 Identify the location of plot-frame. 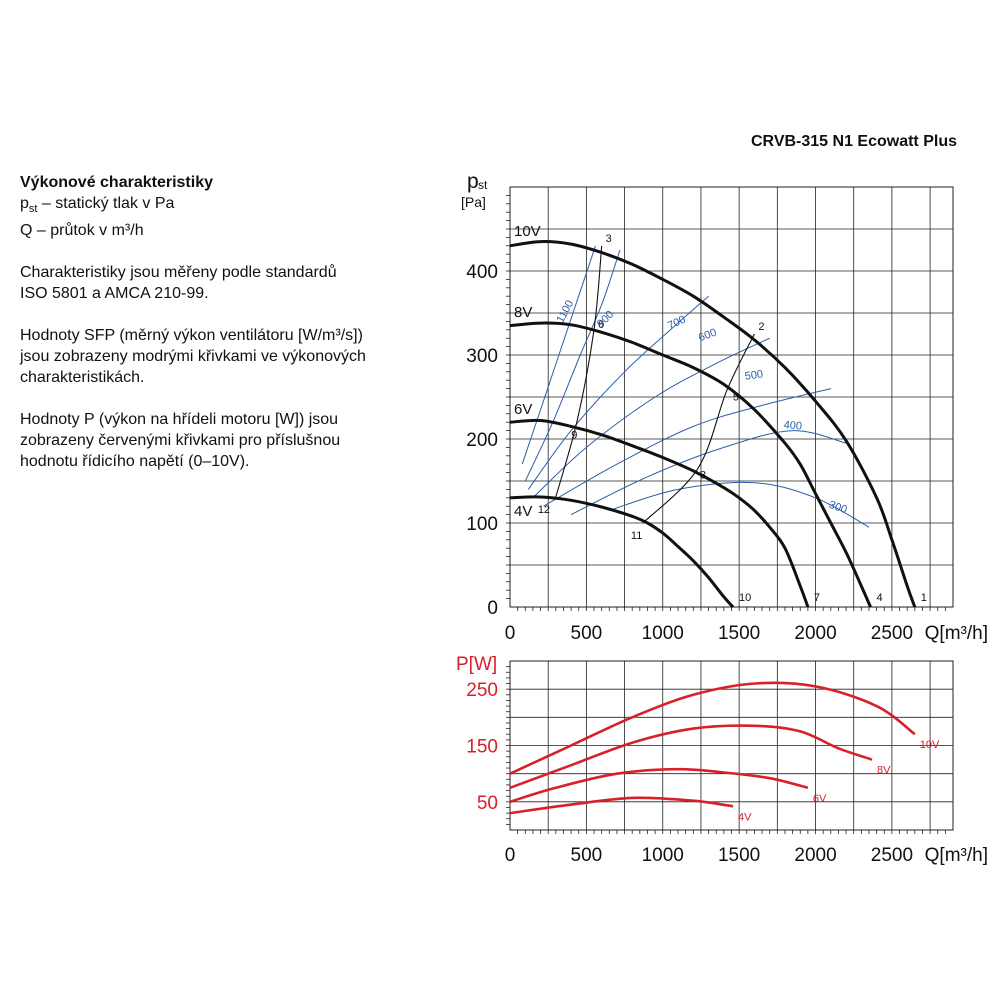
(731, 745).